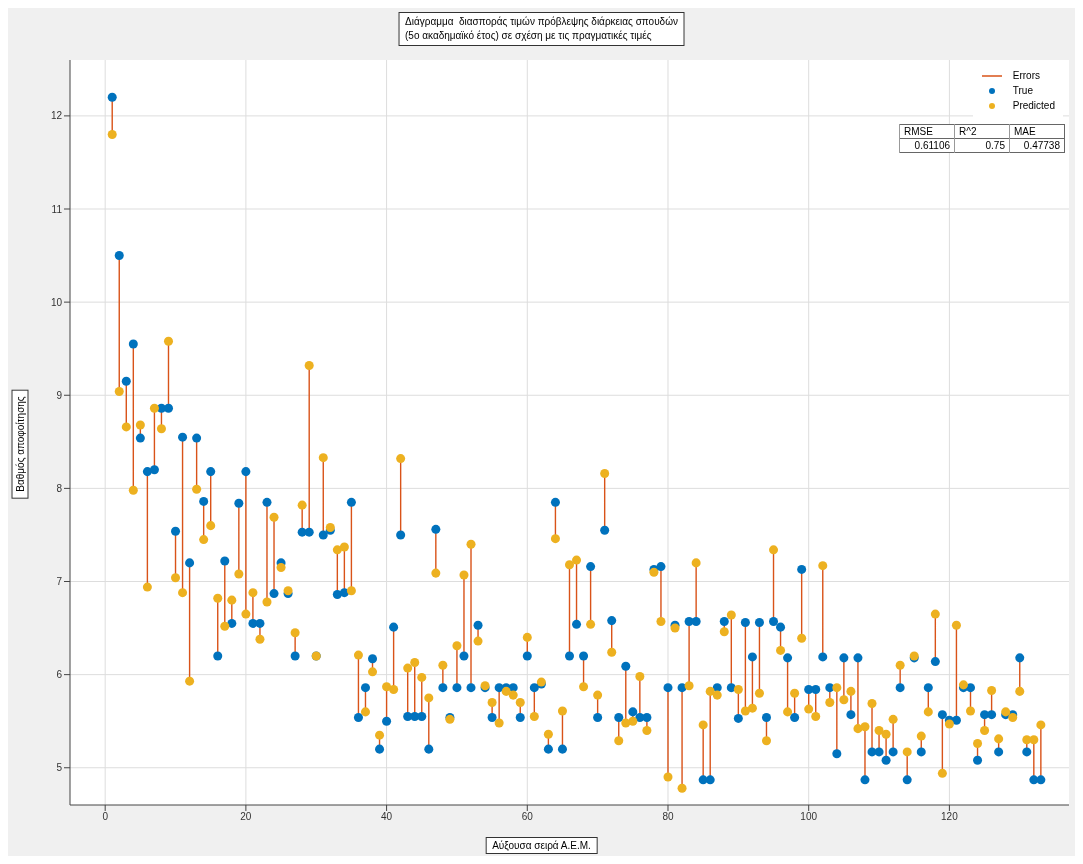 The image size is (1083, 864). Describe the element at coordinates (982, 145) in the screenshot. I see `annotation: 0.75` at that location.